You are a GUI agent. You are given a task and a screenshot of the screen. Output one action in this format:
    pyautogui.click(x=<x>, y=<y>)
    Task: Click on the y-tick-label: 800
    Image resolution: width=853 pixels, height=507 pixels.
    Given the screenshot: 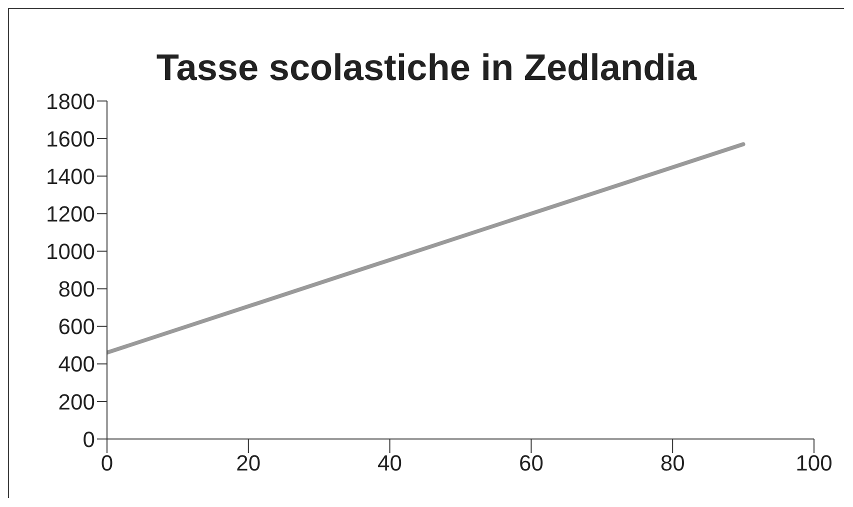 What is the action you would take?
    pyautogui.click(x=76, y=289)
    